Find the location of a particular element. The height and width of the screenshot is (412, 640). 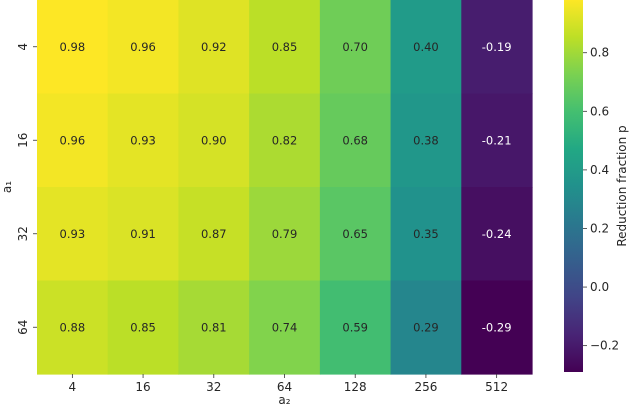

y-tick-label: 4 is located at coordinates (23, 47).